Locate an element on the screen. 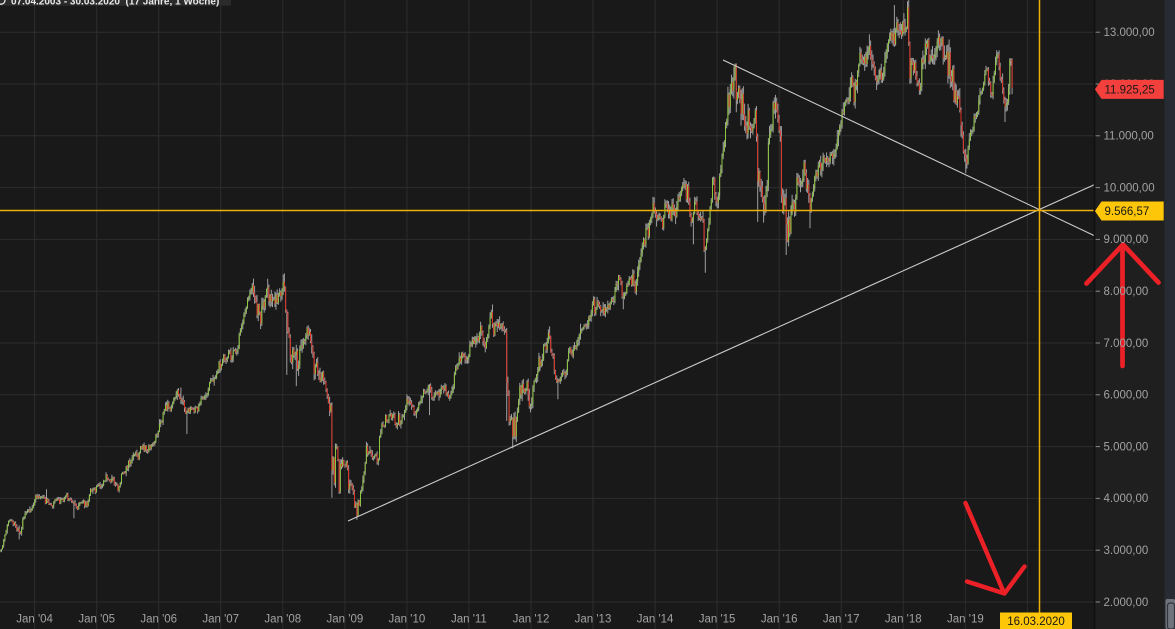  svg-text: Jan '18 is located at coordinates (903, 620).